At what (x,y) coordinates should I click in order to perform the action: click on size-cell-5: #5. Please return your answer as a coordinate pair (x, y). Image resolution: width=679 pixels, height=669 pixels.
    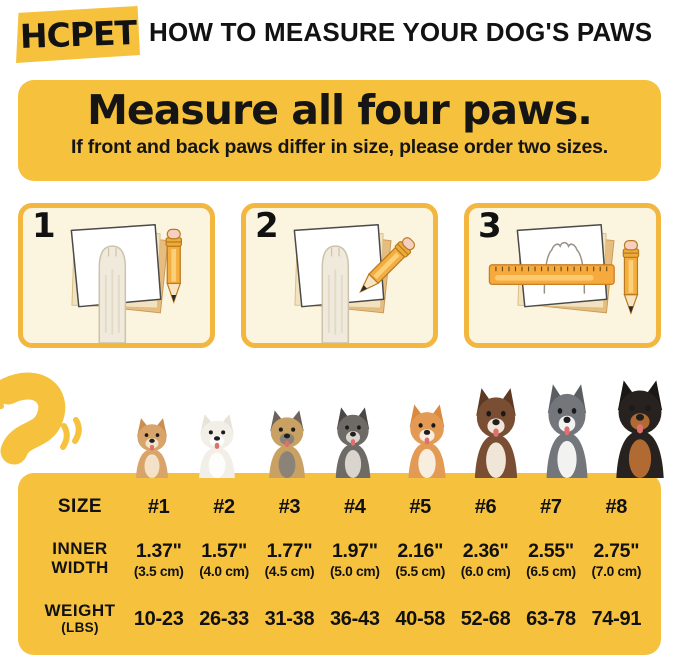
    Looking at the image, I should click on (420, 506).